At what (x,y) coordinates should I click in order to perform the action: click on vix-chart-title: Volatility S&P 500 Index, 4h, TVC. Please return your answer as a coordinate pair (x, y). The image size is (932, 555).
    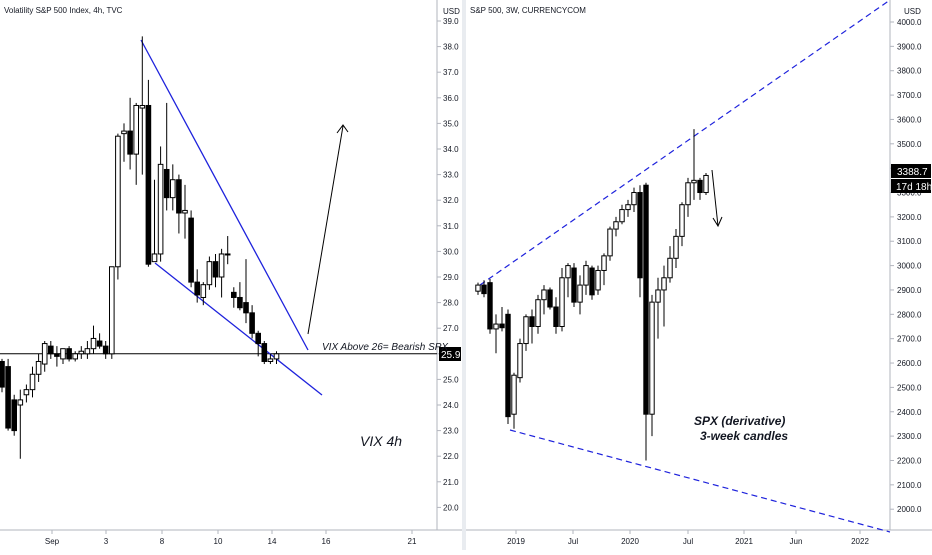
    Looking at the image, I should click on (63, 10).